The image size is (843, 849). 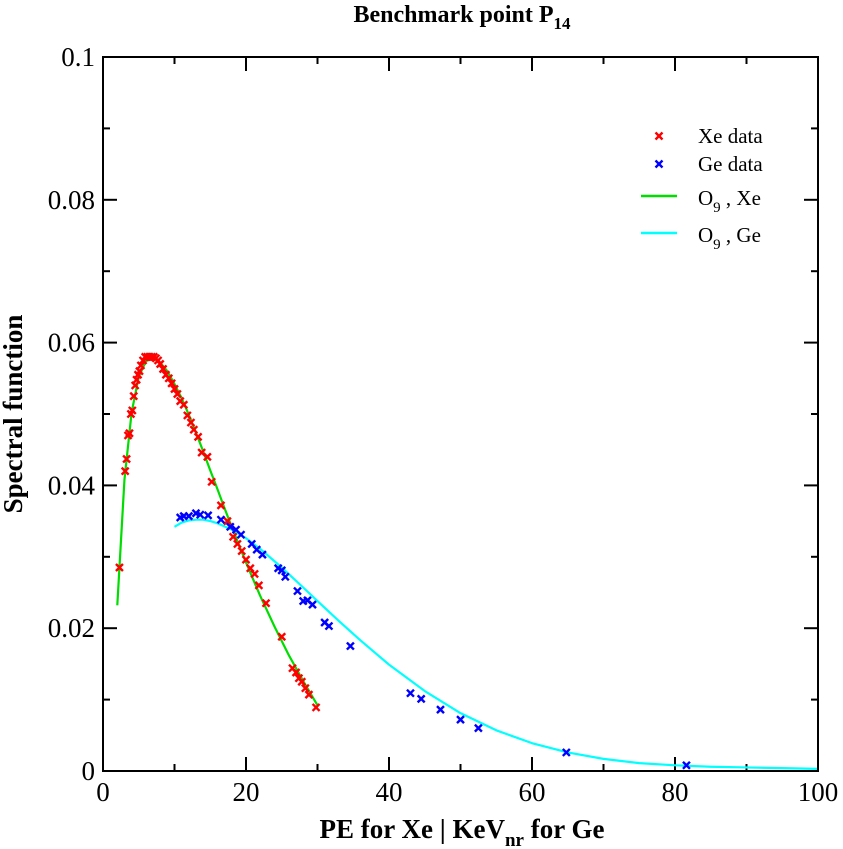 What do you see at coordinates (453, 15) in the screenshot?
I see `chart-title-main: Benchmark point P` at bounding box center [453, 15].